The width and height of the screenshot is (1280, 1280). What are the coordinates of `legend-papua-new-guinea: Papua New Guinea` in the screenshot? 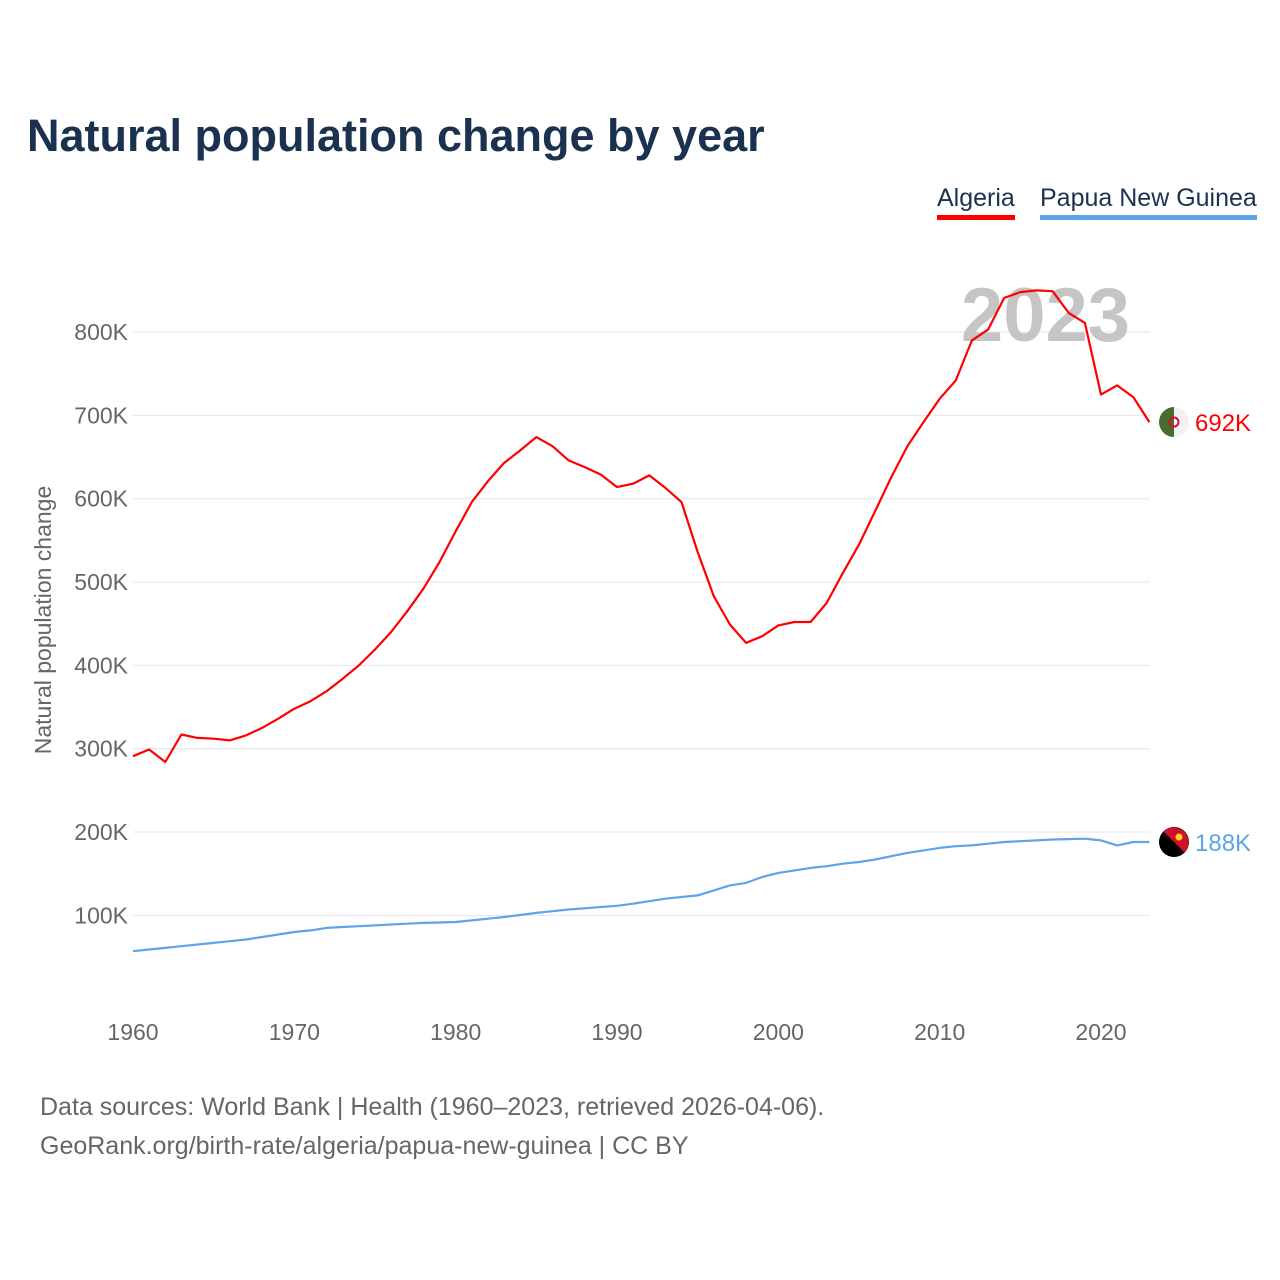 It's located at (1148, 202).